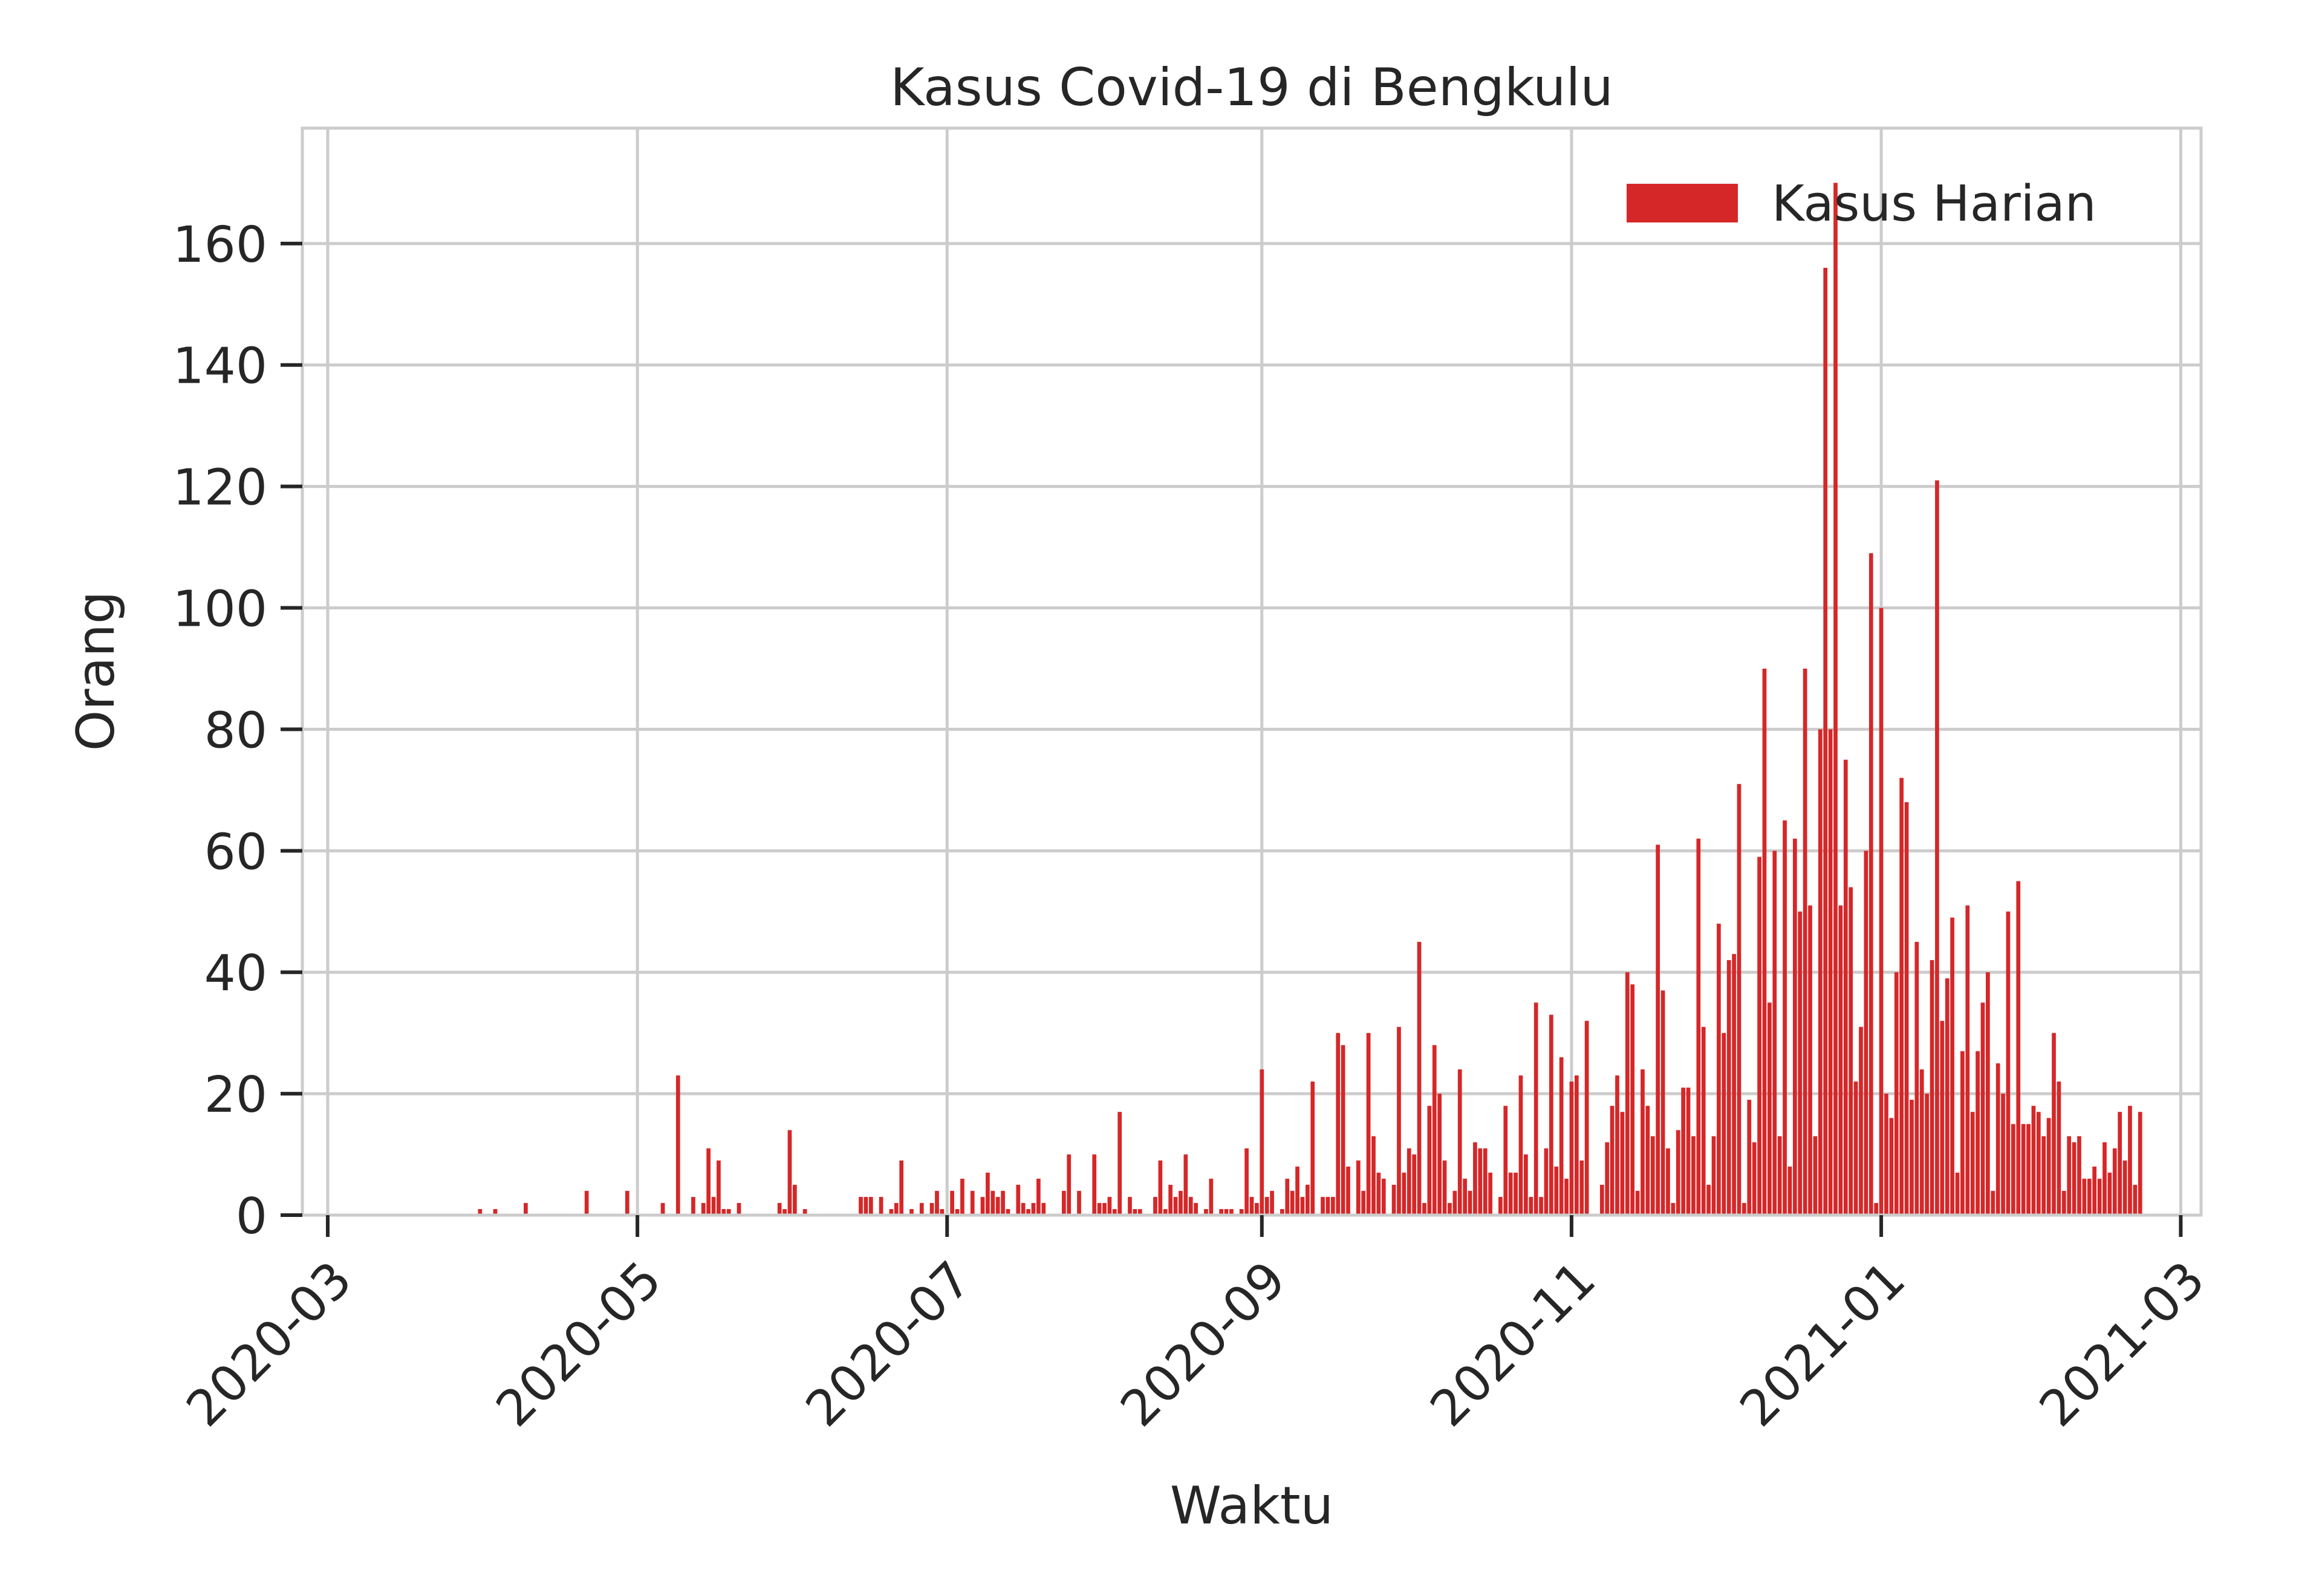 This screenshot has height=1596, width=2322. Describe the element at coordinates (220, 609) in the screenshot. I see `y-tick-label: 100` at that location.